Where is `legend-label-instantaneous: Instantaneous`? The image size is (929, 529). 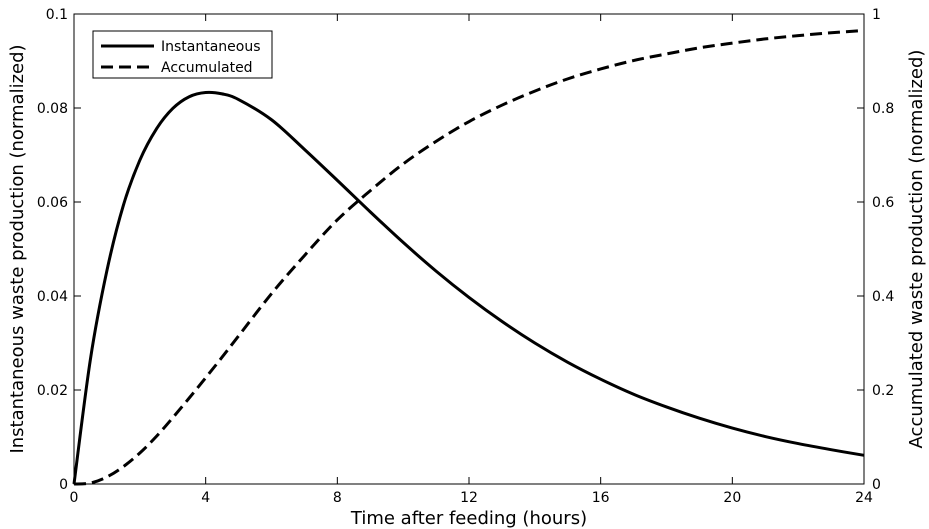
legend-label-instantaneous: Instantaneous is located at coordinates (211, 47).